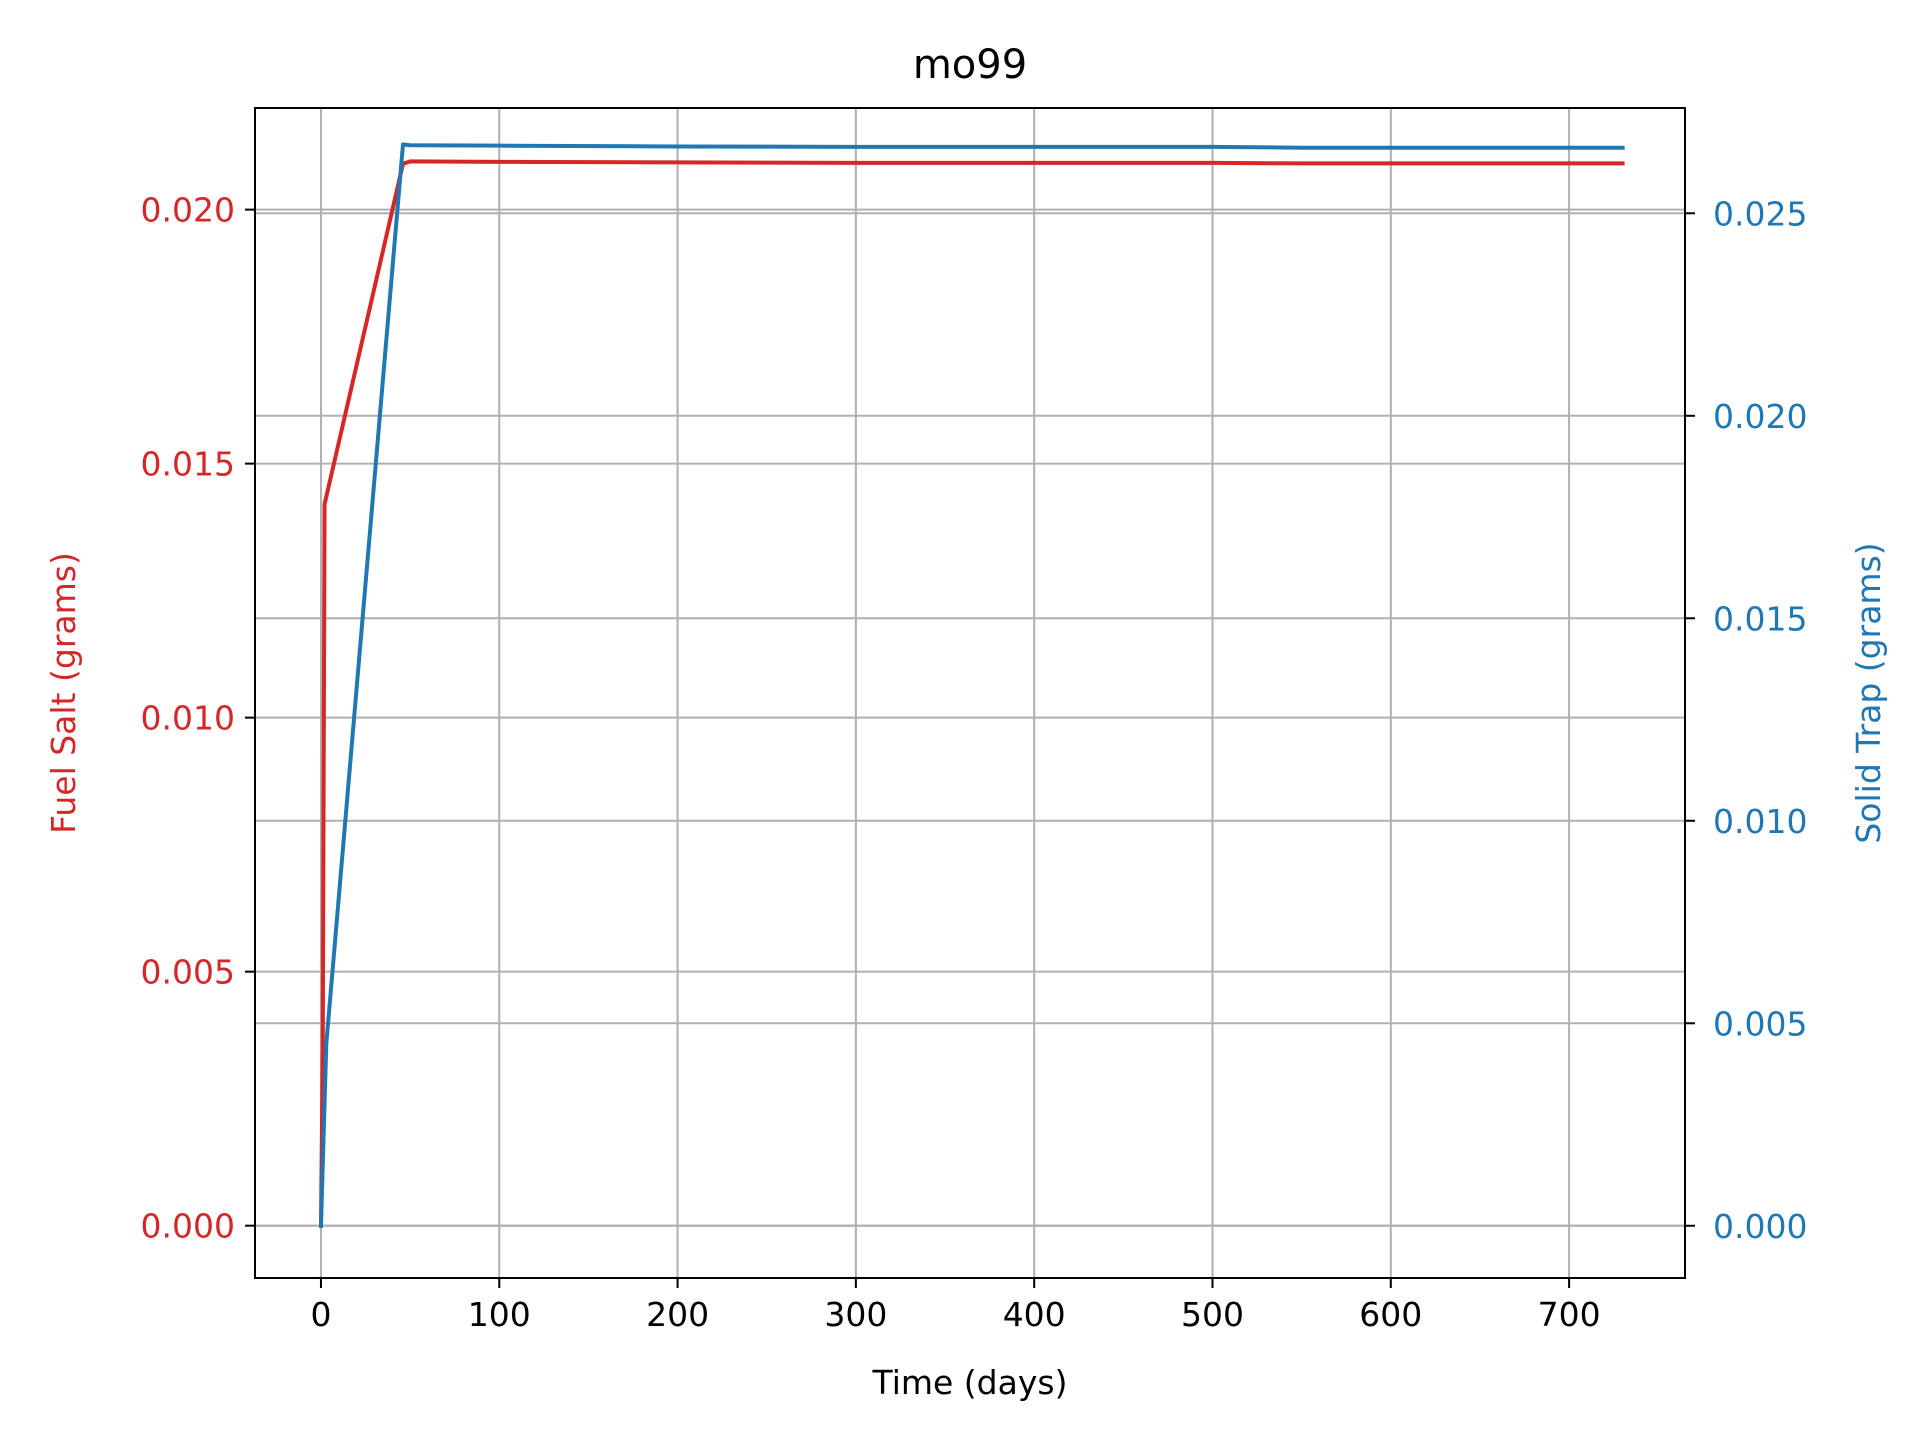  Describe the element at coordinates (970, 1382) in the screenshot. I see `x-axis-label: Time (days)` at that location.